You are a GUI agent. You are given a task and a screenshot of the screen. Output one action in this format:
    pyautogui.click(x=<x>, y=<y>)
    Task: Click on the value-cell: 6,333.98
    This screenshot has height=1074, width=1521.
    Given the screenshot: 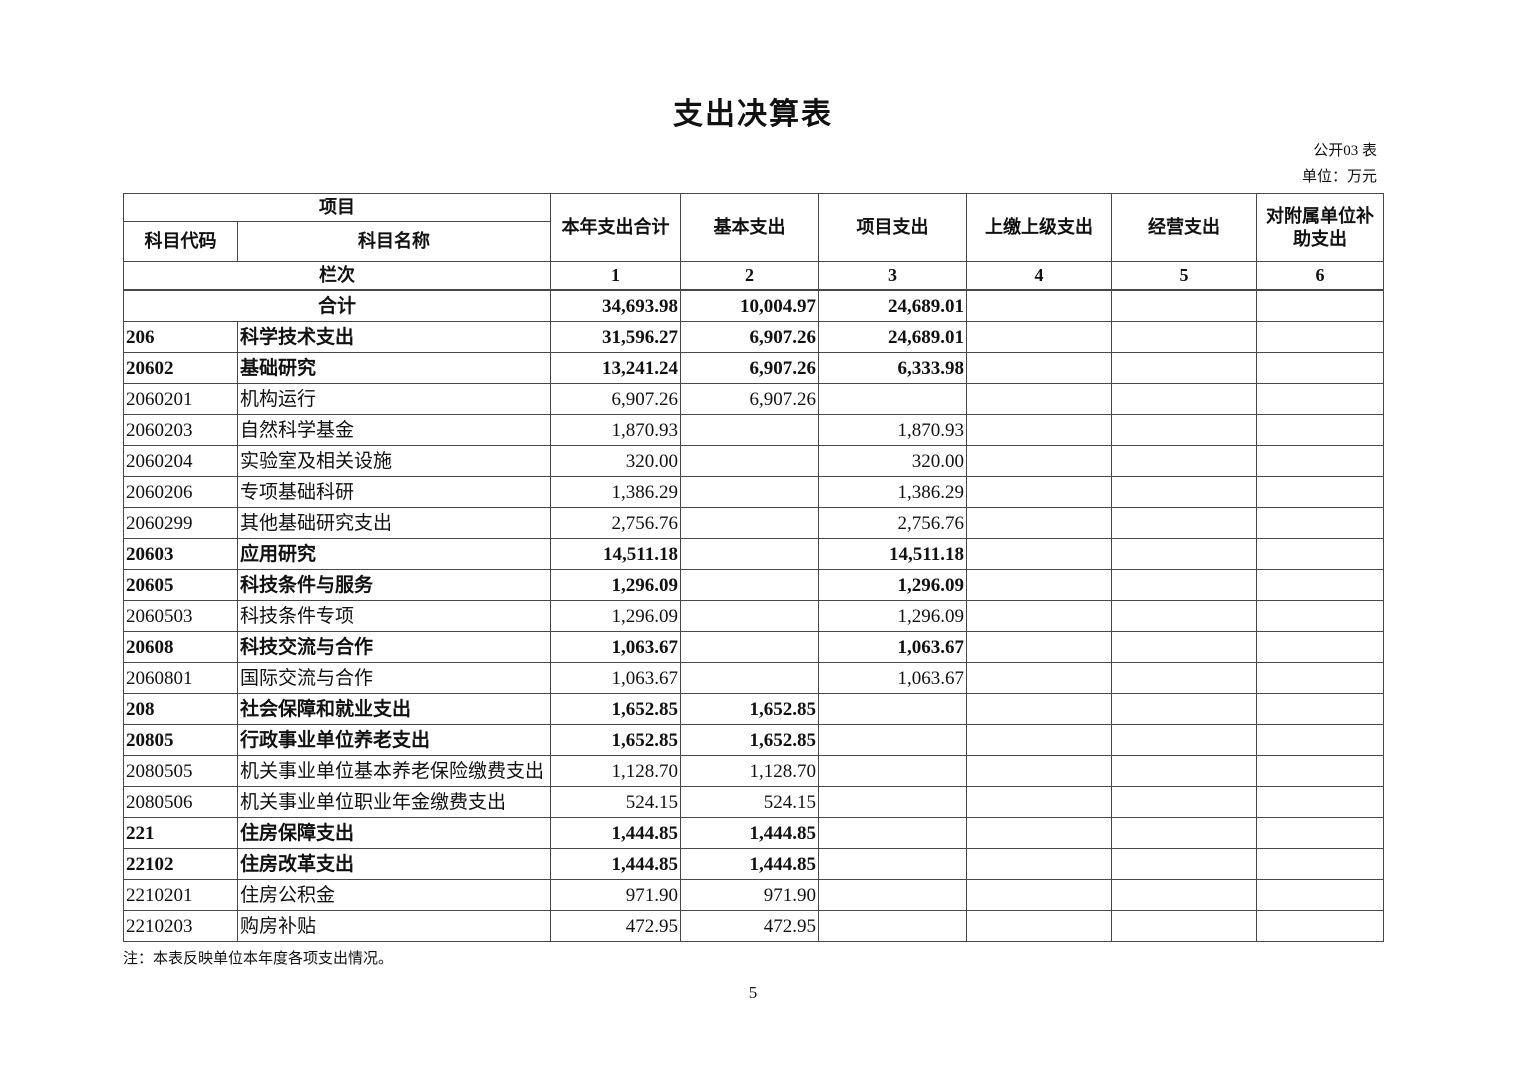 What is the action you would take?
    pyautogui.click(x=892, y=368)
    